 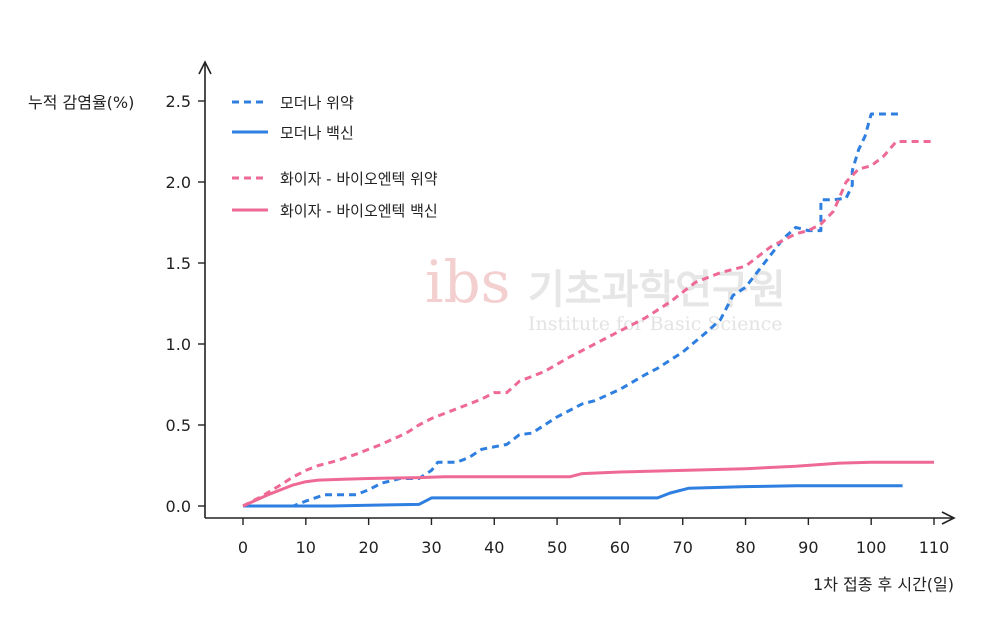 What do you see at coordinates (683, 547) in the screenshot?
I see `x-tick-label: 70` at bounding box center [683, 547].